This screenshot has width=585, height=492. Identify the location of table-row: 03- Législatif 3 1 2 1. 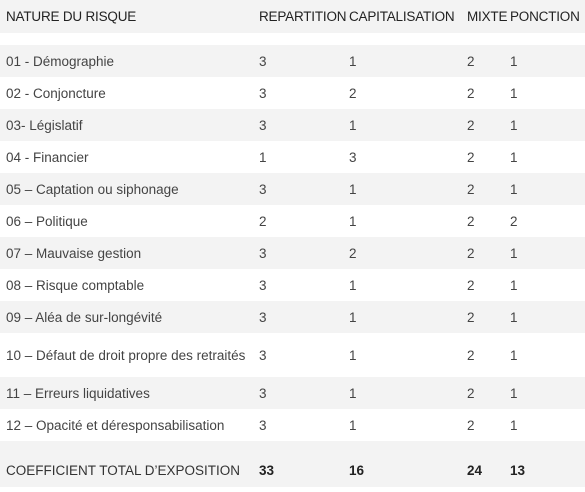
(292, 125).